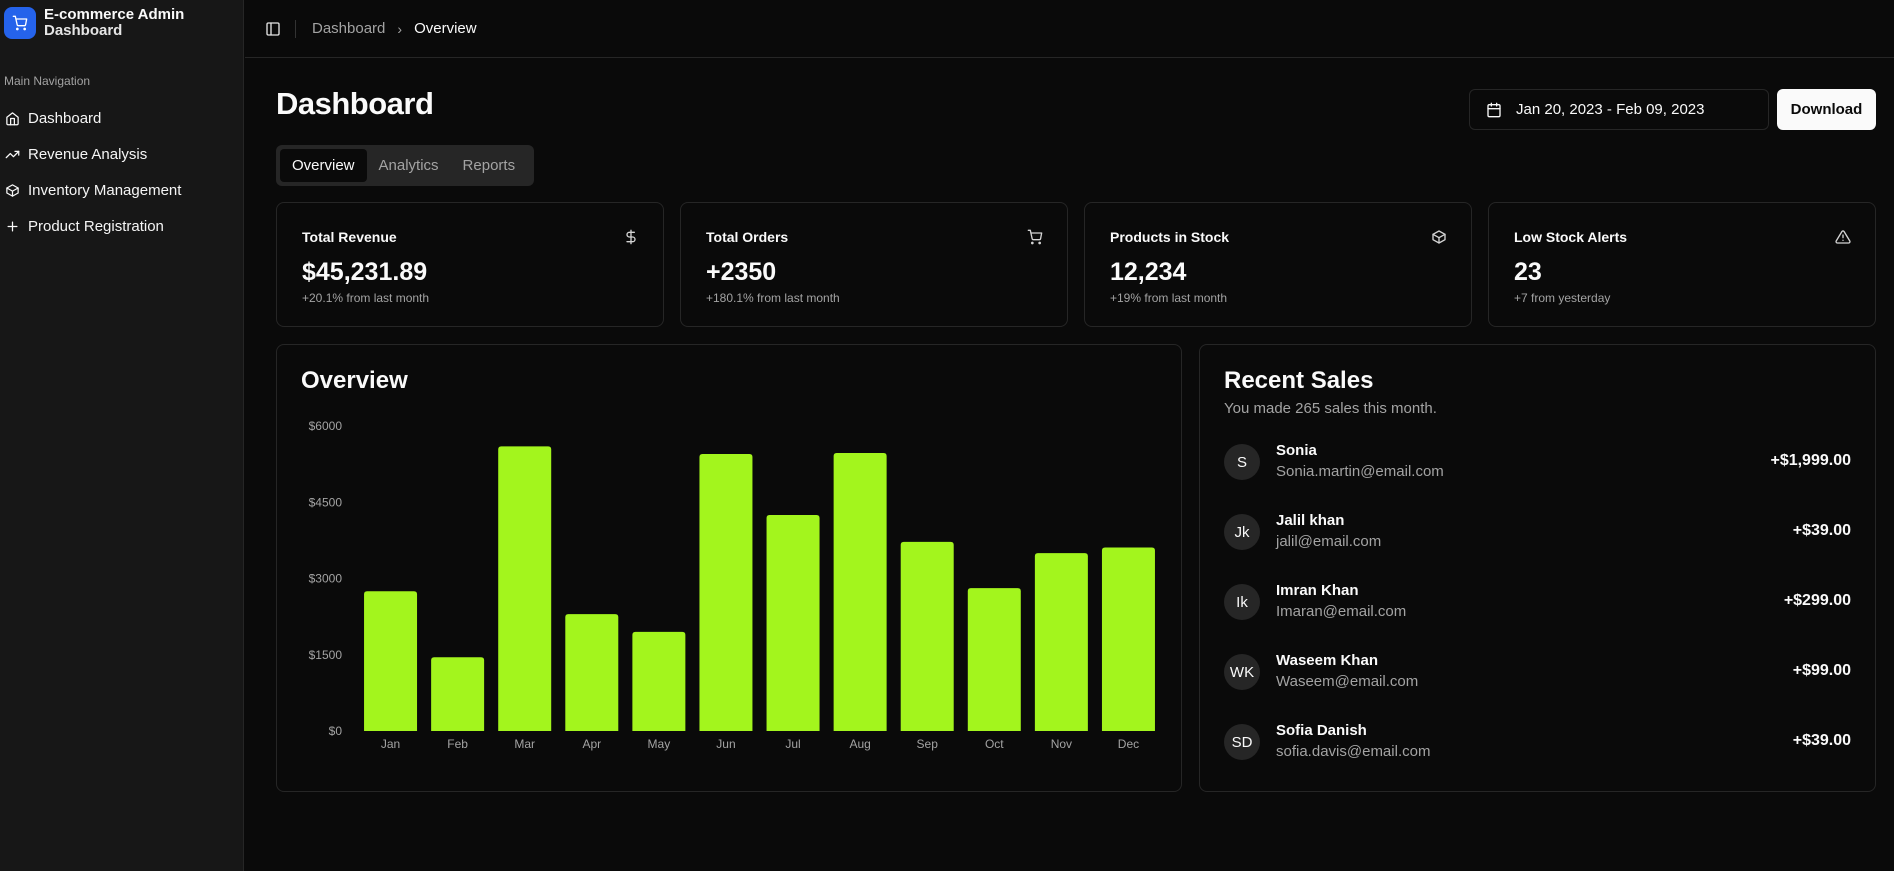  I want to click on chart-bar-nov, so click(1061, 642).